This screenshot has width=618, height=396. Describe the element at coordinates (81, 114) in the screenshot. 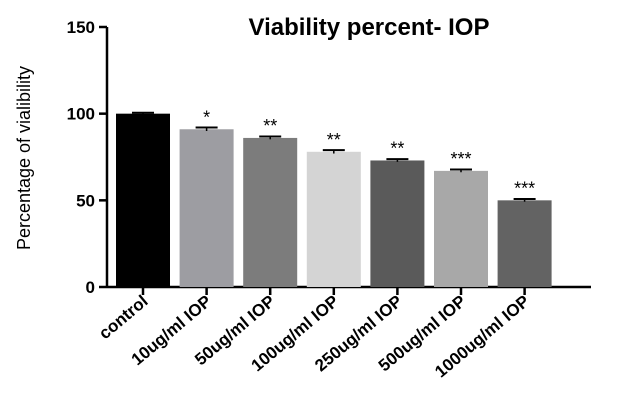

I see `y-tick-label: 100` at that location.